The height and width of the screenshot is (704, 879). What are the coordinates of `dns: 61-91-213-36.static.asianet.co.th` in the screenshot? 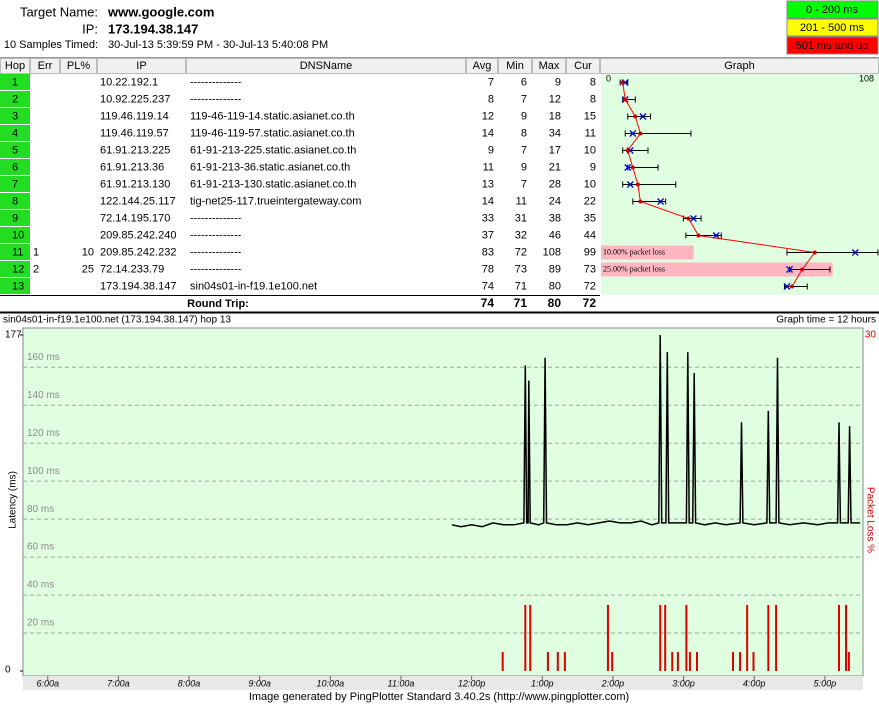 It's located at (270, 167).